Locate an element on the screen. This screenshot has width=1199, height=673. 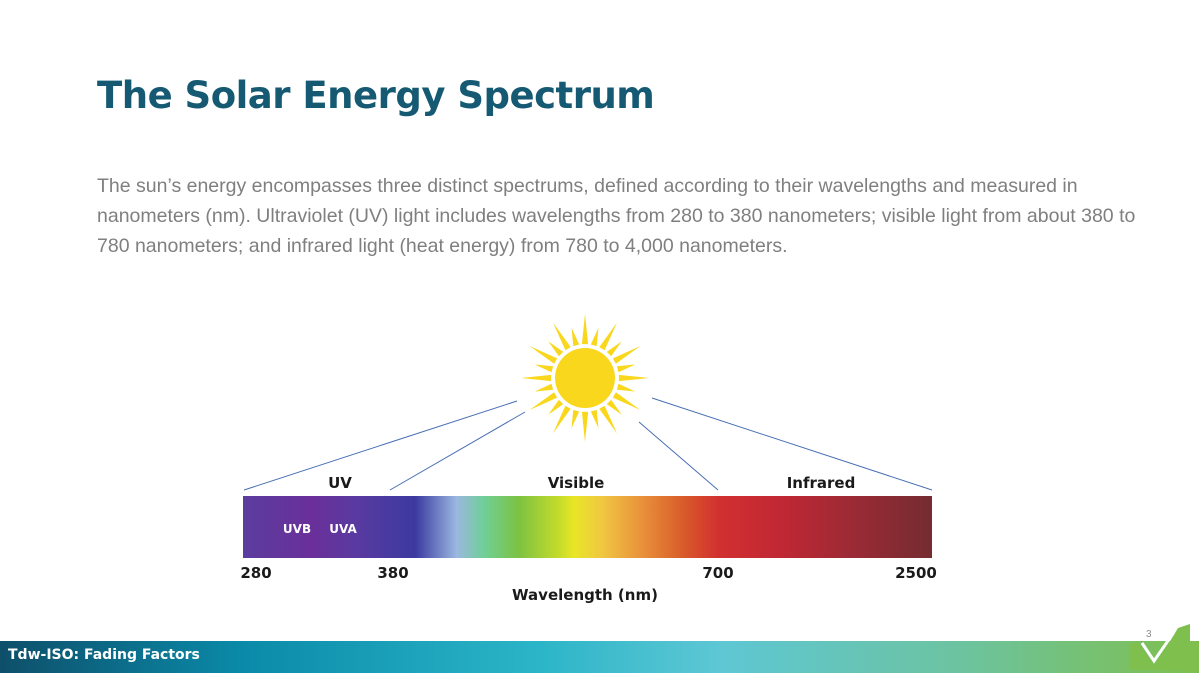
sun-disc is located at coordinates (585, 378).